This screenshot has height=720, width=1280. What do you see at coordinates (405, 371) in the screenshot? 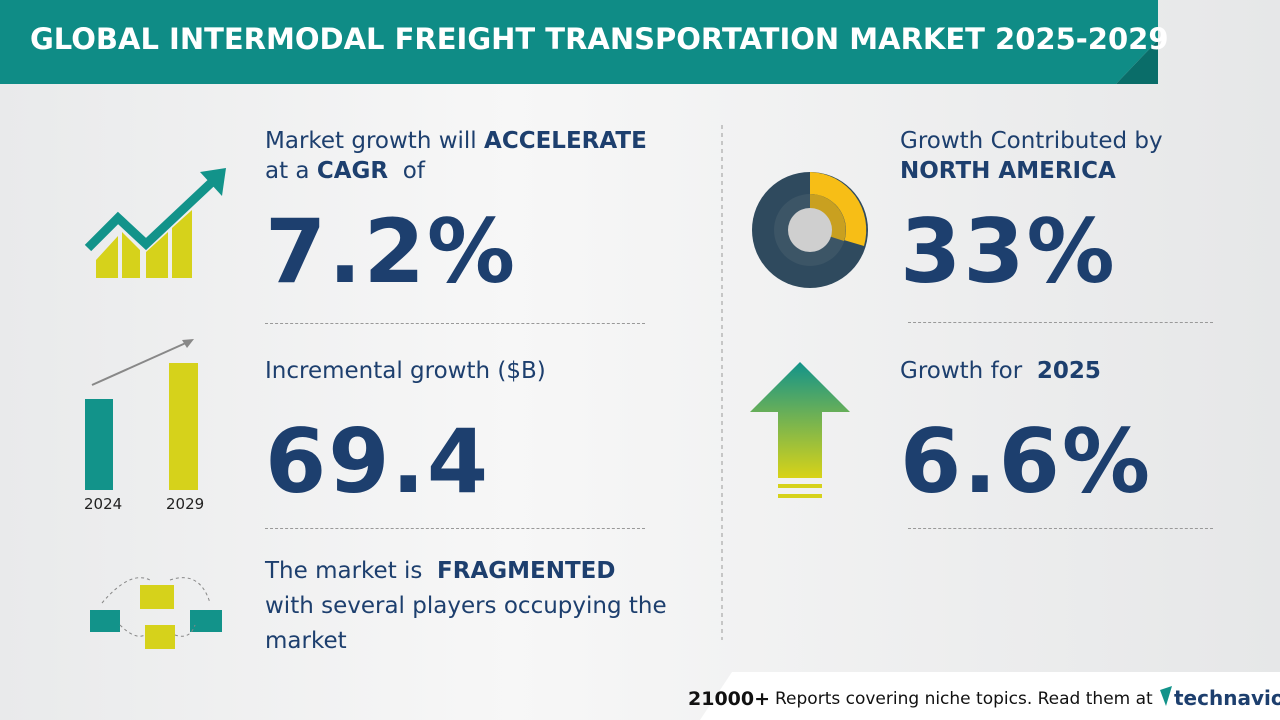
I see `incremental-label: Incremental growth ($B)` at bounding box center [405, 371].